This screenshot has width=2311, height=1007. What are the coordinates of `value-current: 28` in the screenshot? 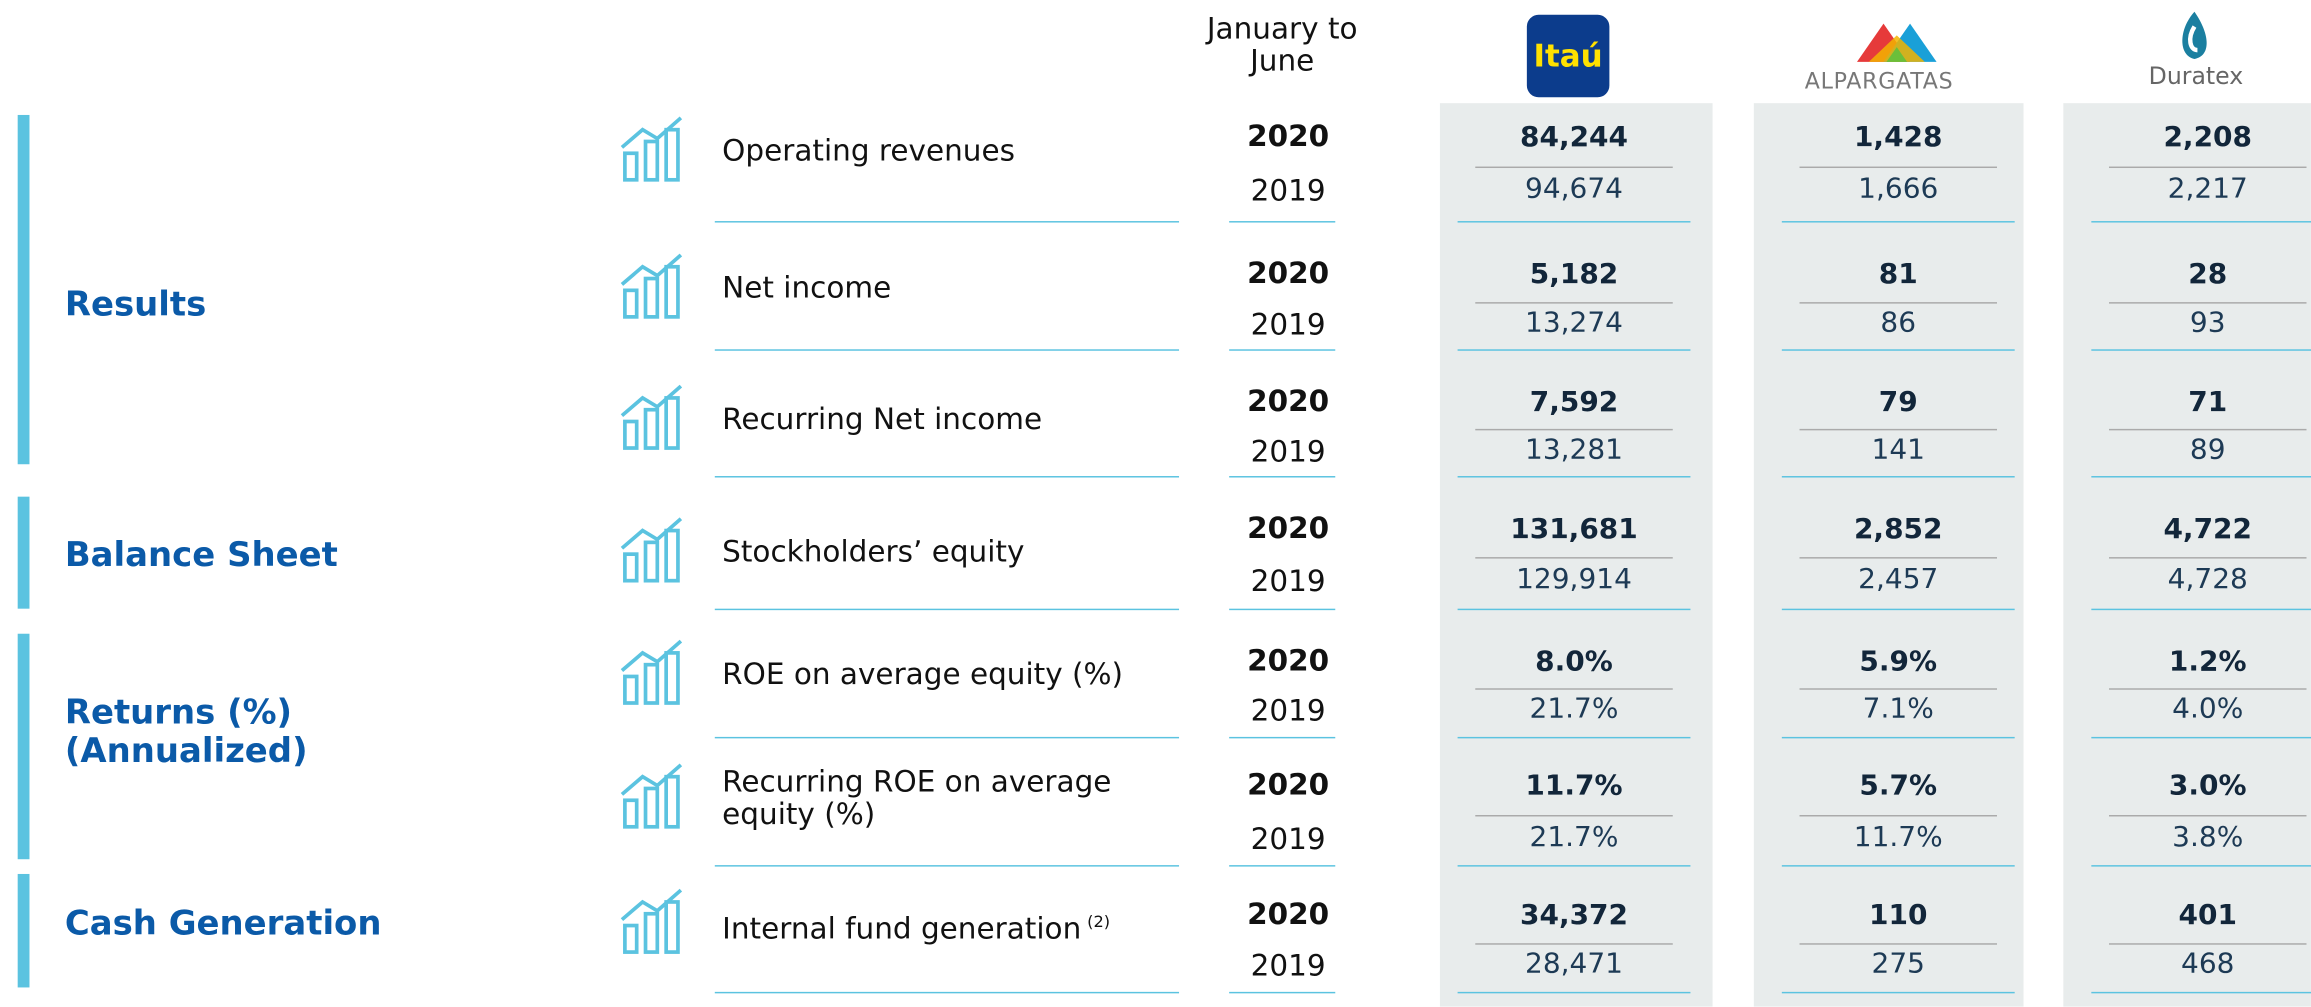 It's located at (2208, 274).